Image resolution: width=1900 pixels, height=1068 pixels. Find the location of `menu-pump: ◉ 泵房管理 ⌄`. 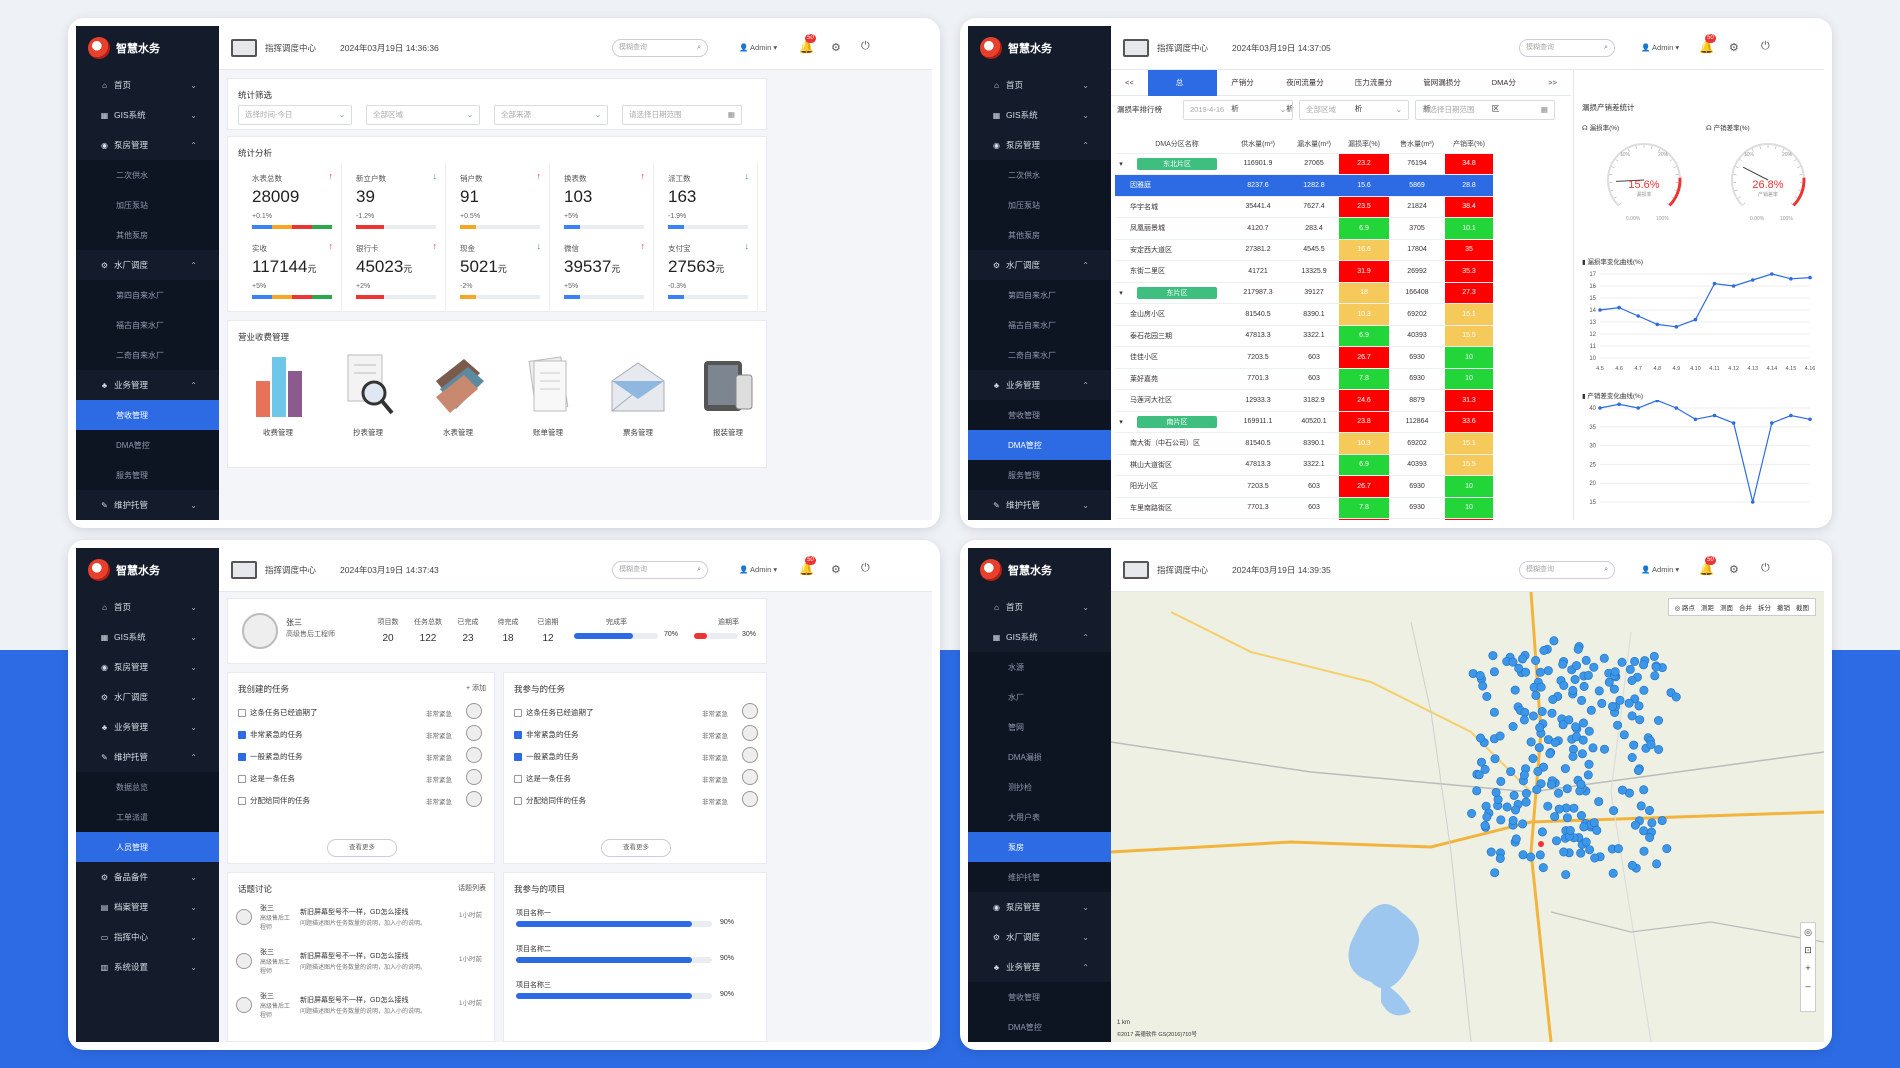

menu-pump: ◉ 泵房管理 ⌄ is located at coordinates (1039, 907).